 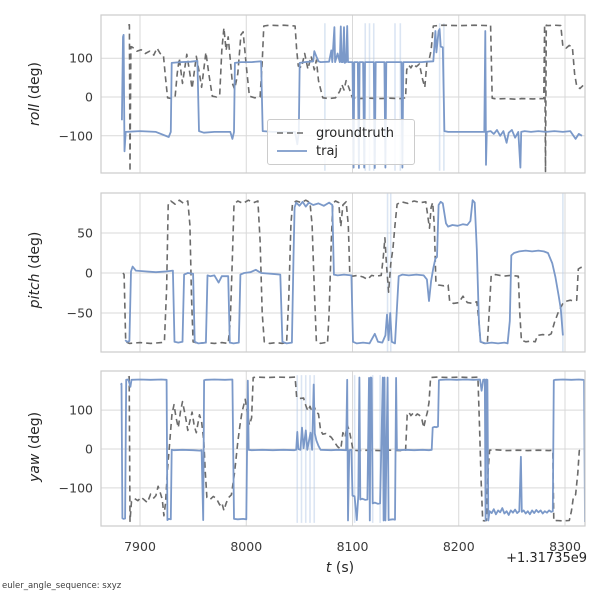 I want to click on yaw-ytick-label: −100, so click(x=76, y=487).